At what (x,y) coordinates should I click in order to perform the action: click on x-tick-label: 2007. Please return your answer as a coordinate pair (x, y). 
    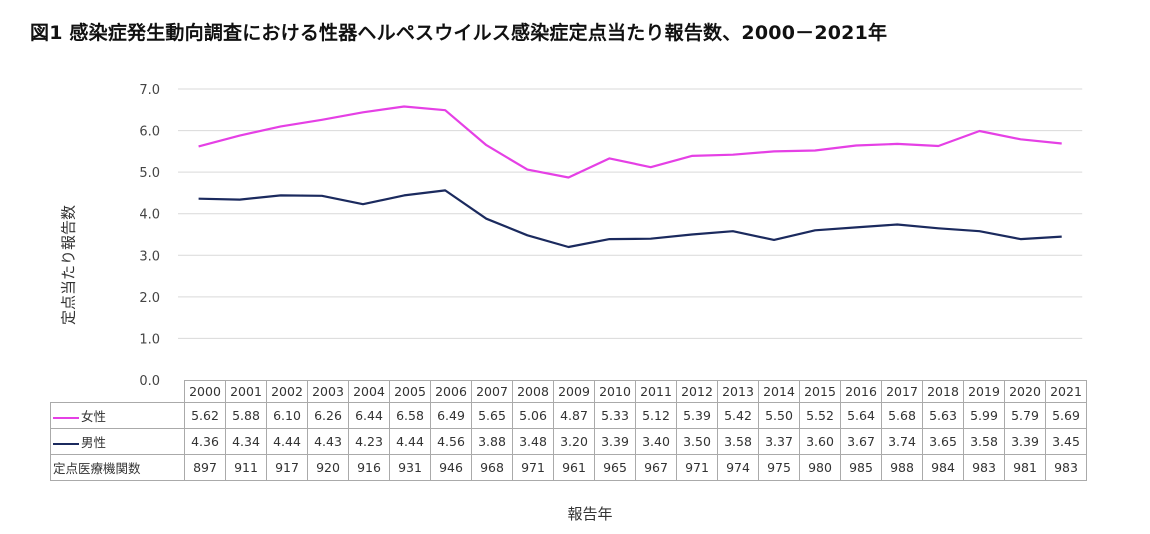
    Looking at the image, I should click on (492, 391).